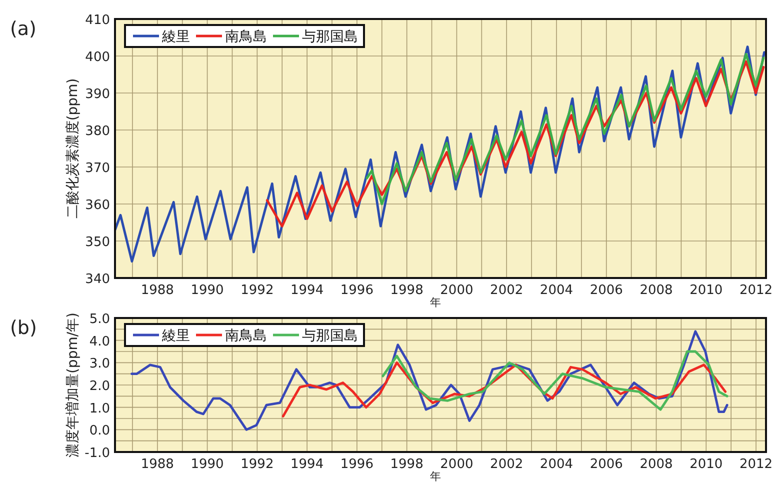 This screenshot has width=772, height=489. What do you see at coordinates (97, 168) in the screenshot?
I see `y-tick-label: 370` at bounding box center [97, 168].